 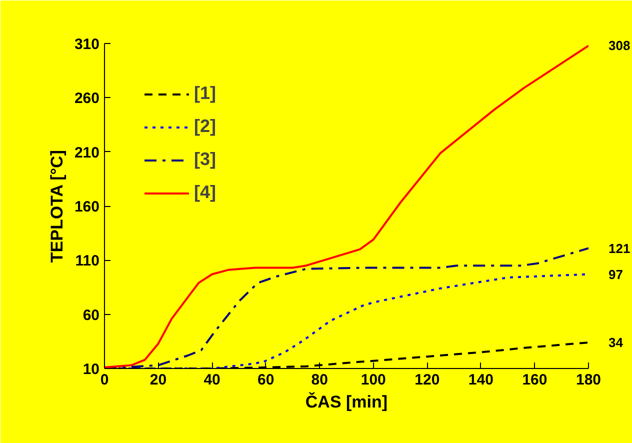 I want to click on x-tick-label: 80, so click(x=319, y=380).